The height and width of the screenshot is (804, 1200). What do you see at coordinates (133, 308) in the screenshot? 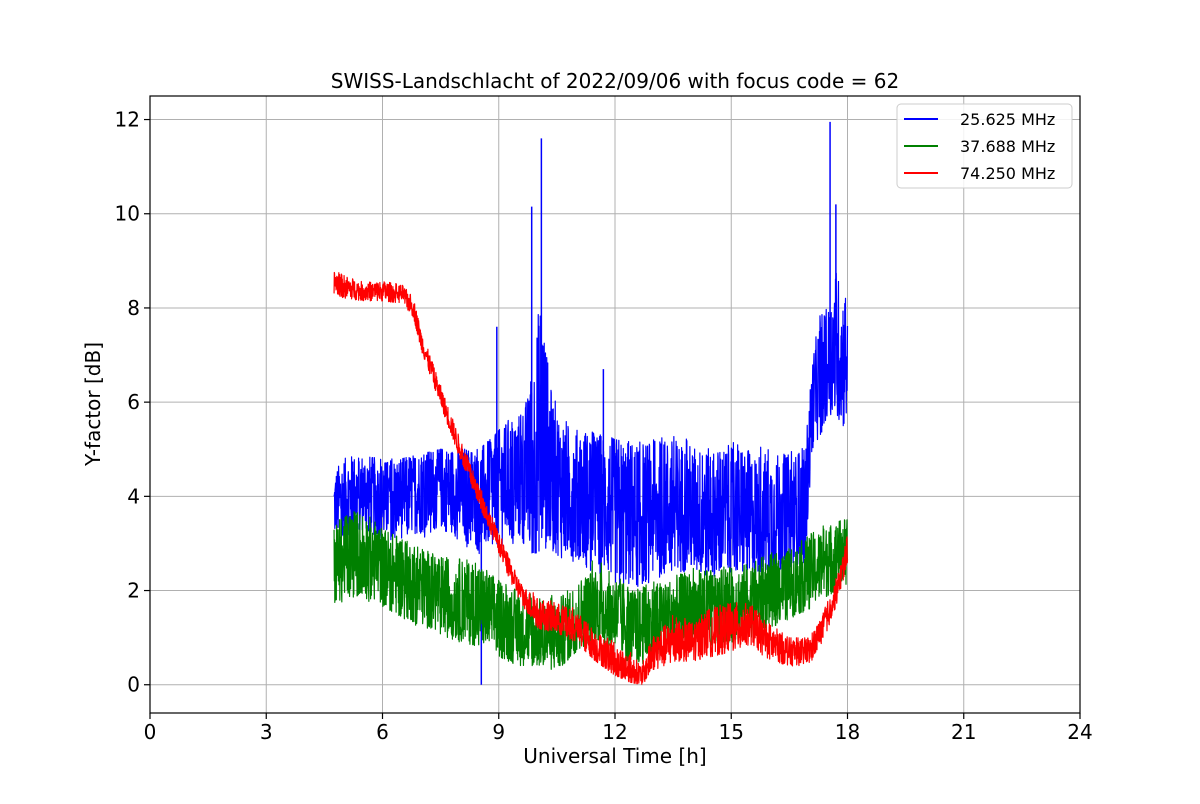
I see `y-tick-label: 8` at bounding box center [133, 308].